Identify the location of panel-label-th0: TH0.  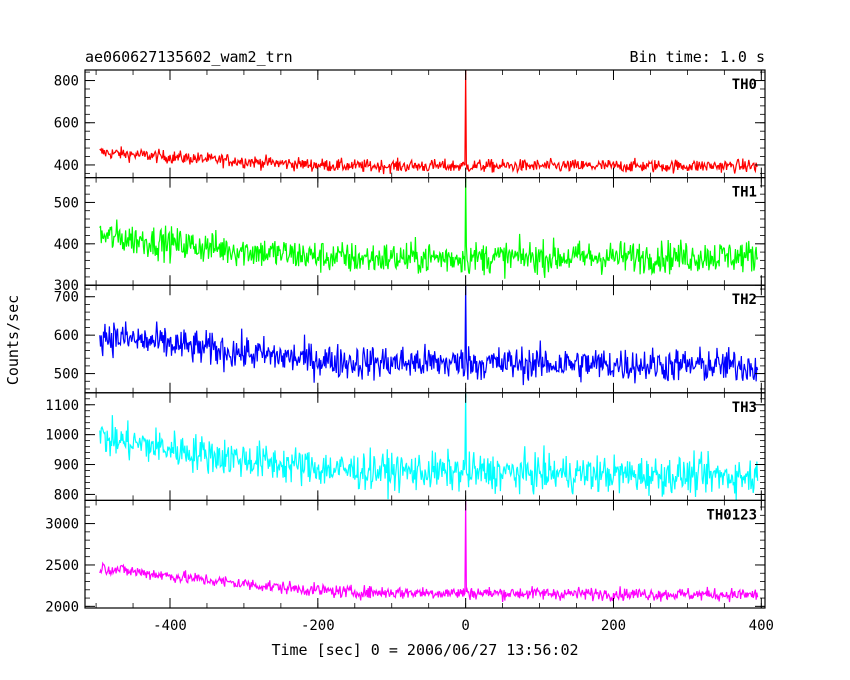
(744, 85).